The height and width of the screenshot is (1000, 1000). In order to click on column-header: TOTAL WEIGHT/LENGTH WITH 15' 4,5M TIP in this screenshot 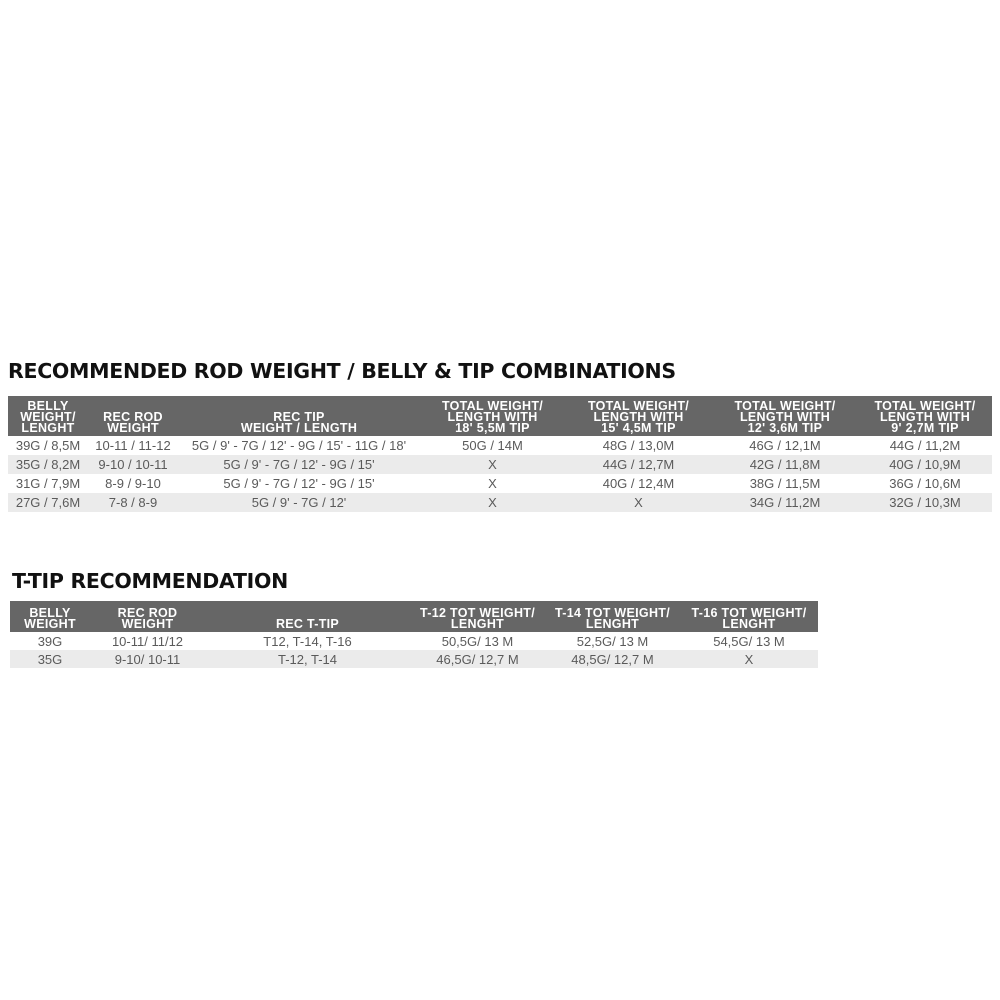, I will do `click(638, 416)`.